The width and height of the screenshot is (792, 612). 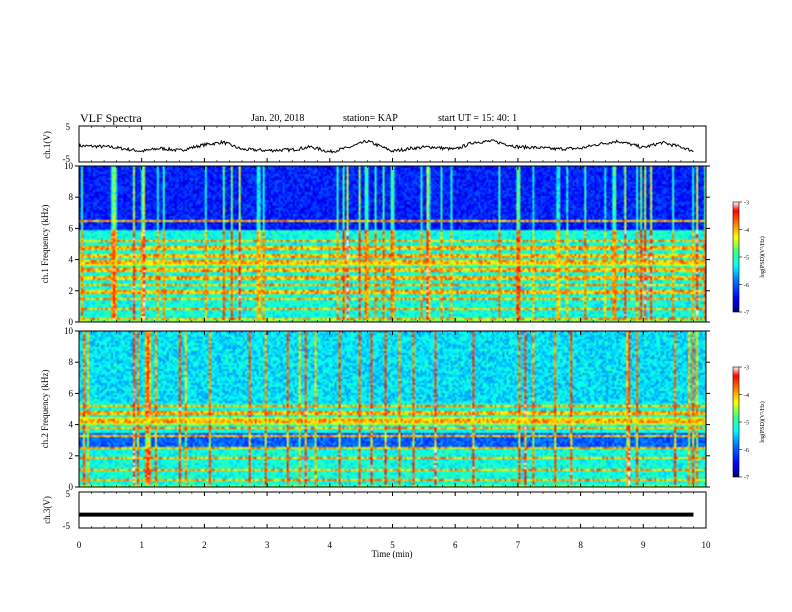 What do you see at coordinates (71, 362) in the screenshot?
I see `ch2-spec-ytick-label: 8` at bounding box center [71, 362].